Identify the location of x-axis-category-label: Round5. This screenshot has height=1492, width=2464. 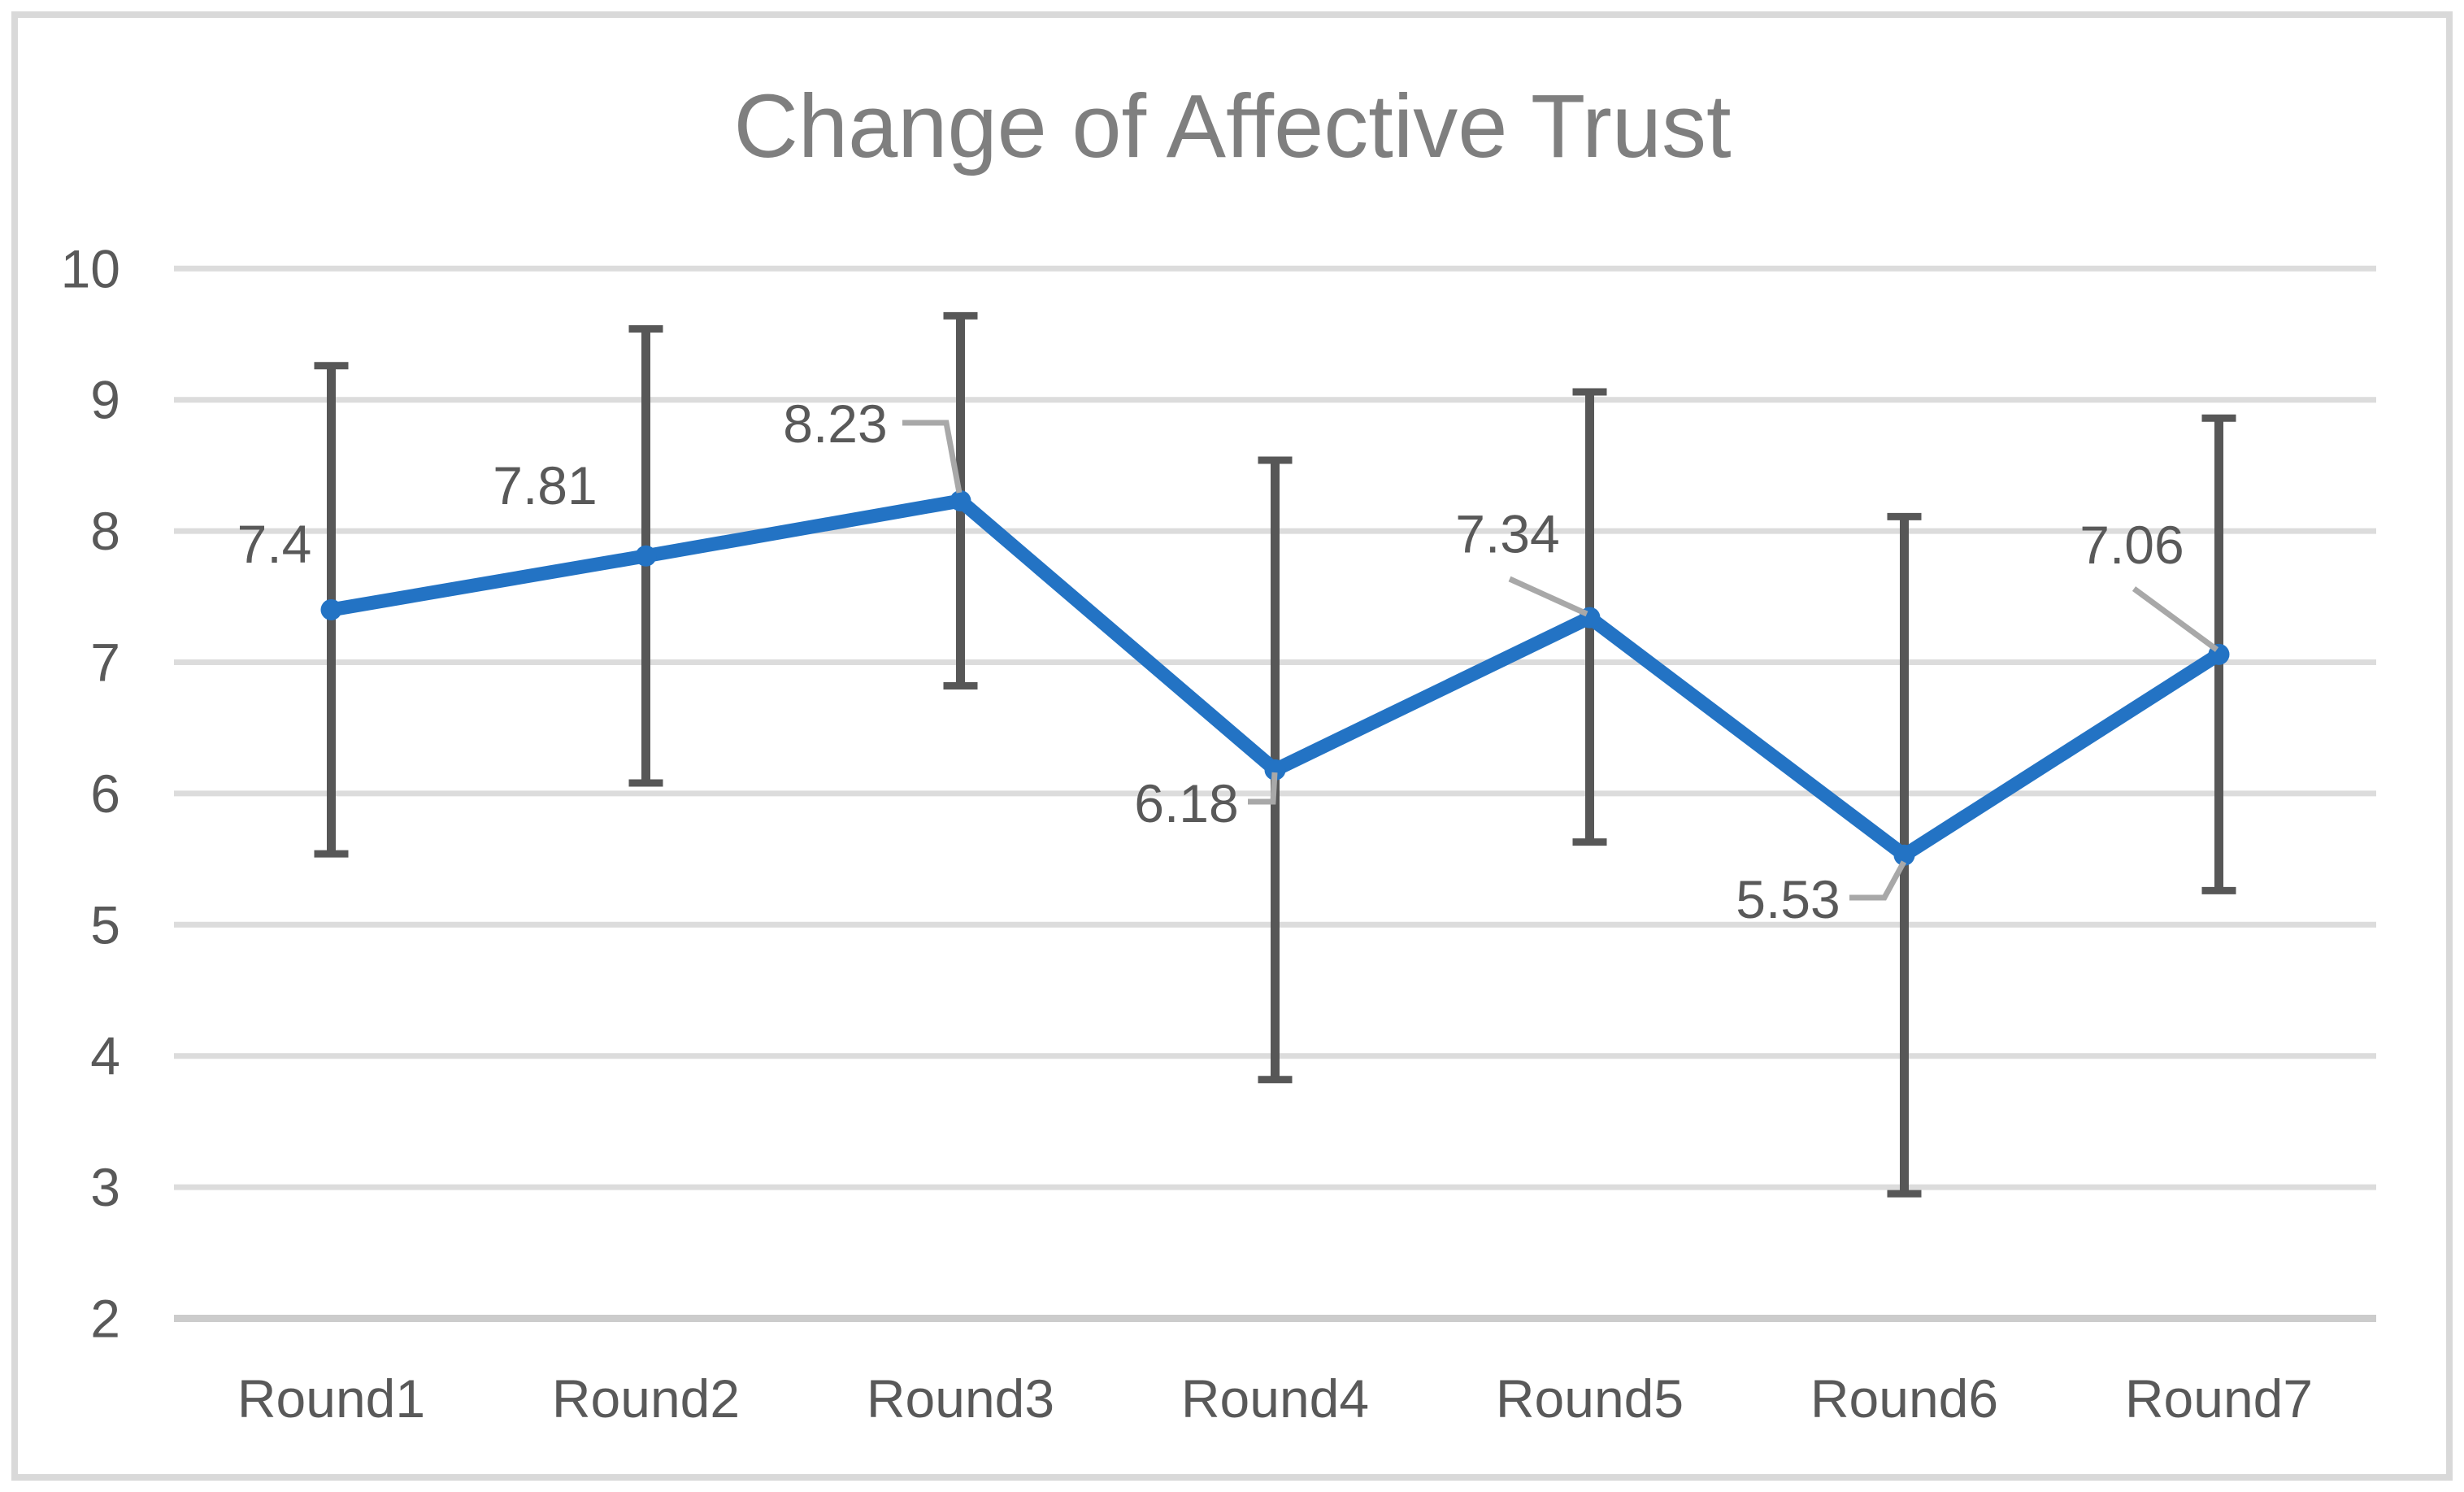
(1590, 1398).